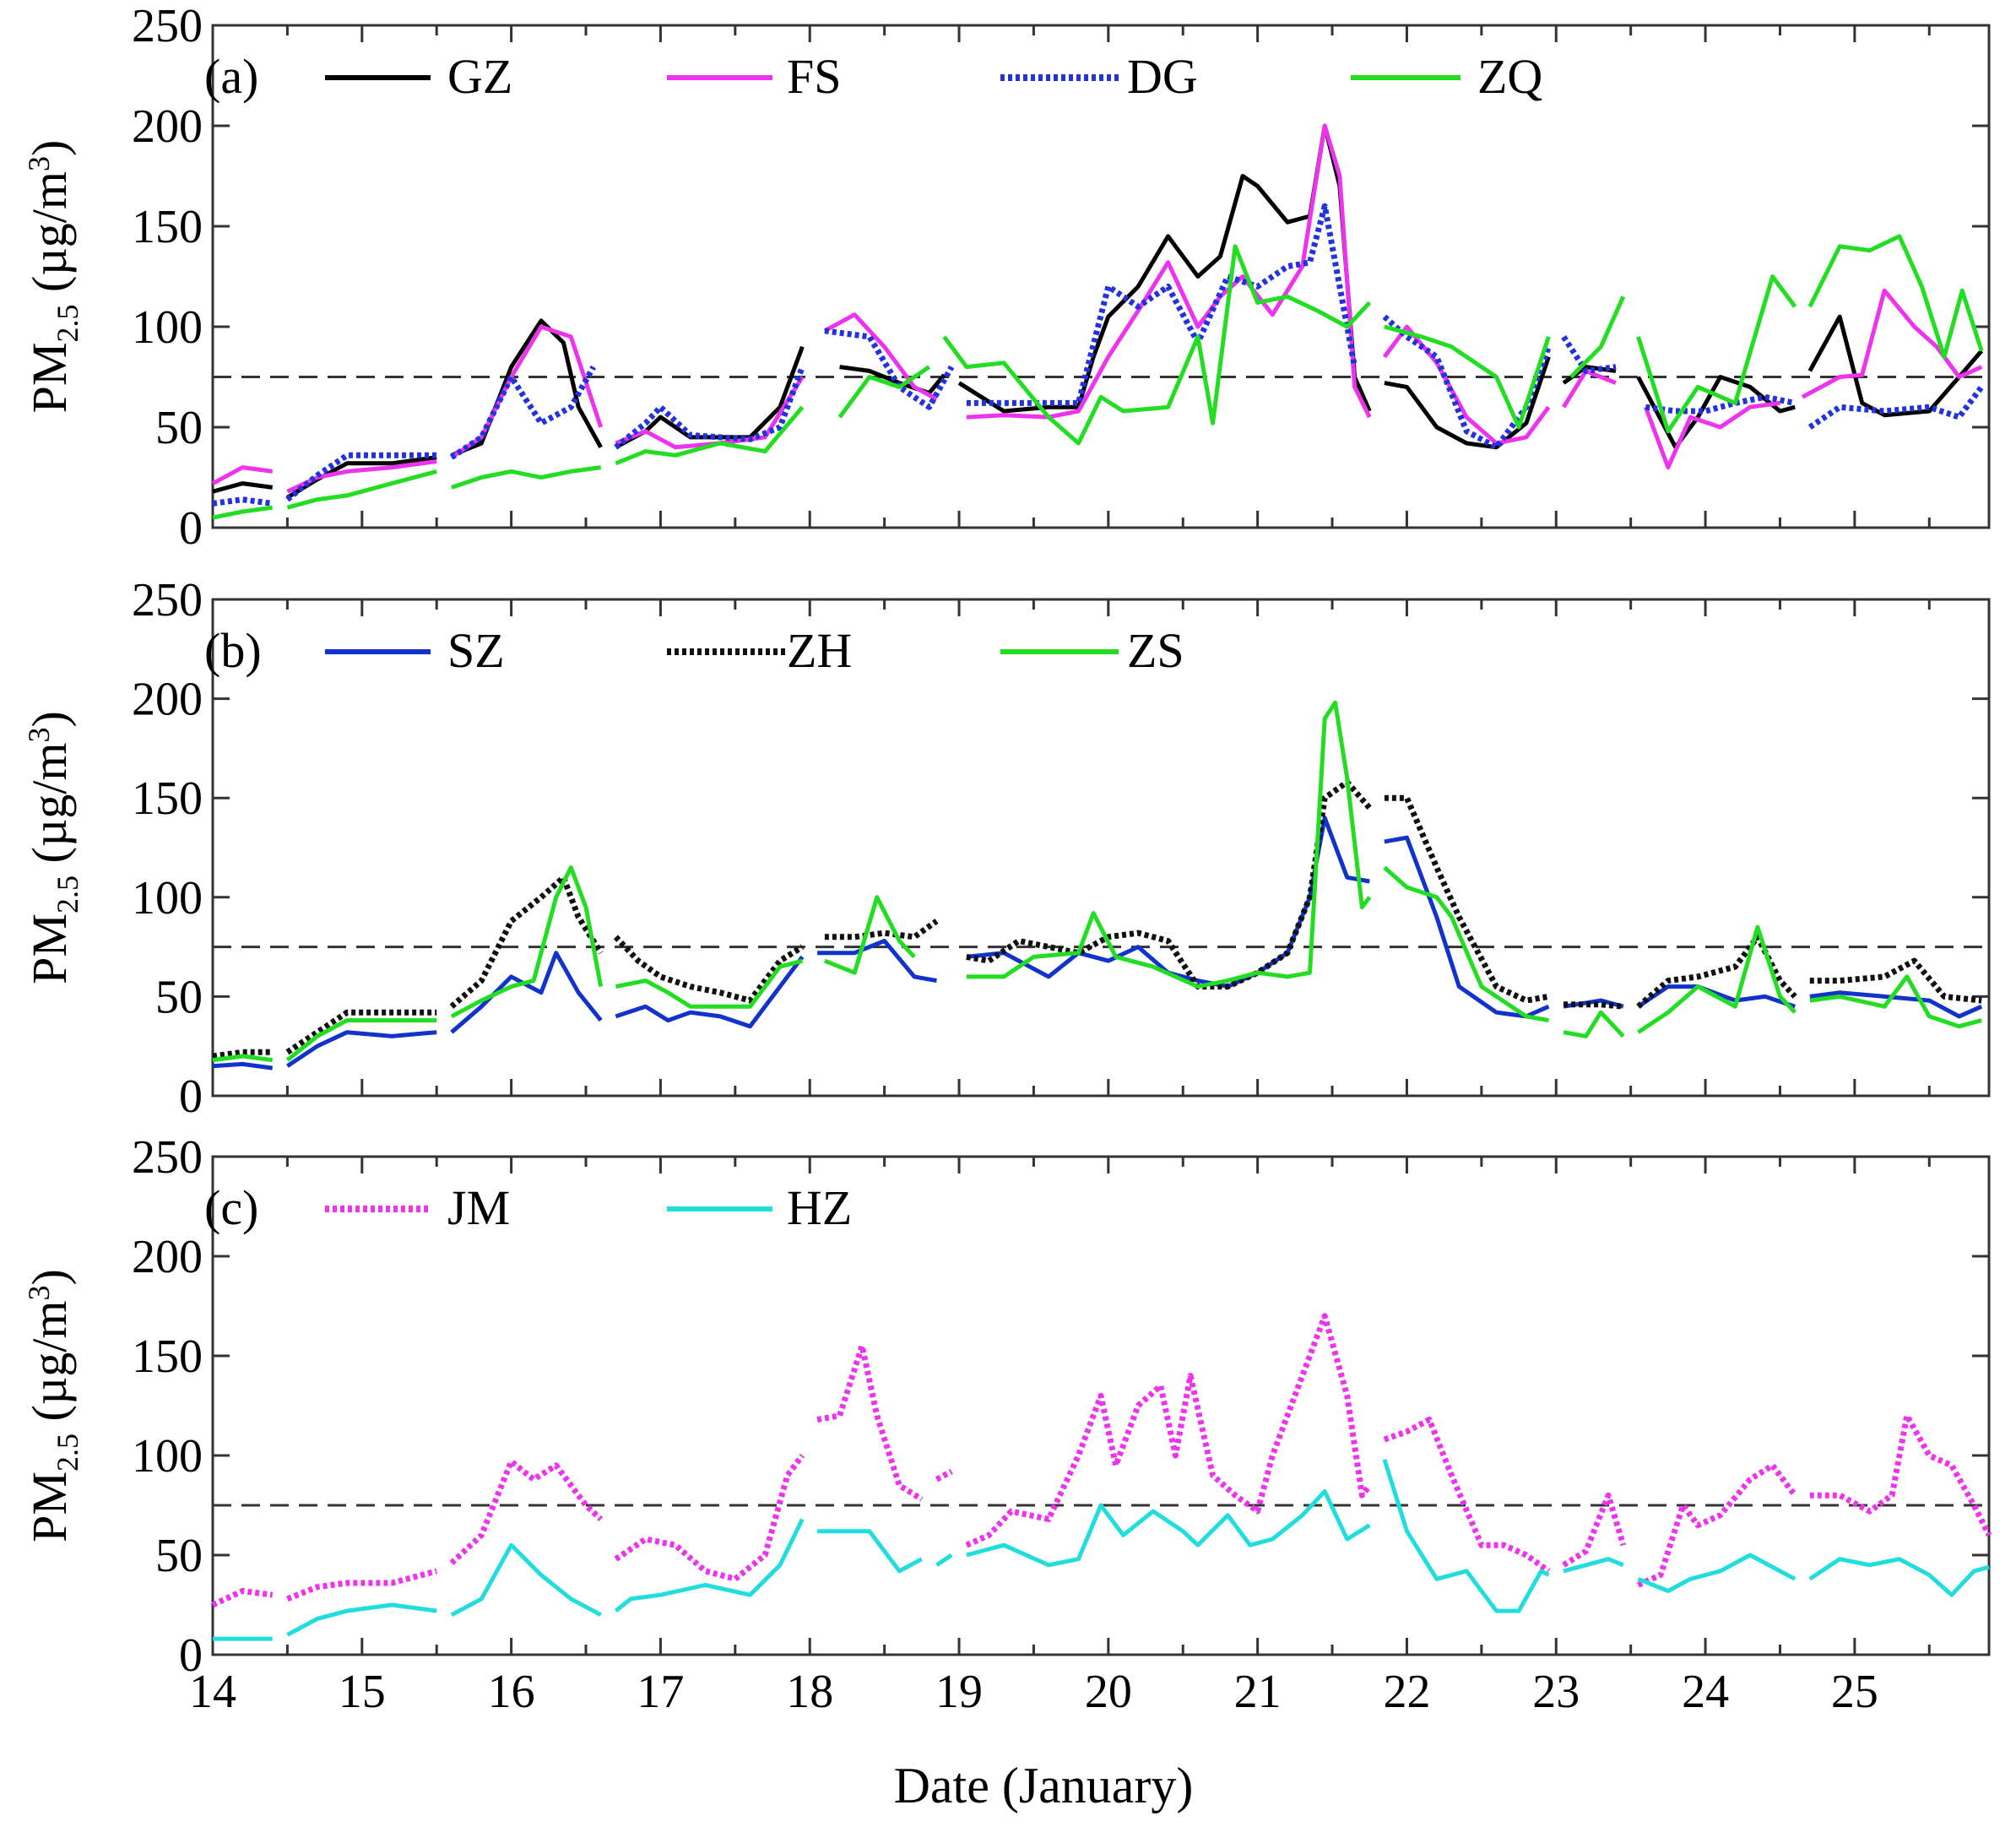  Describe the element at coordinates (959, 1692) in the screenshot. I see `x-tick-label: 19` at that location.